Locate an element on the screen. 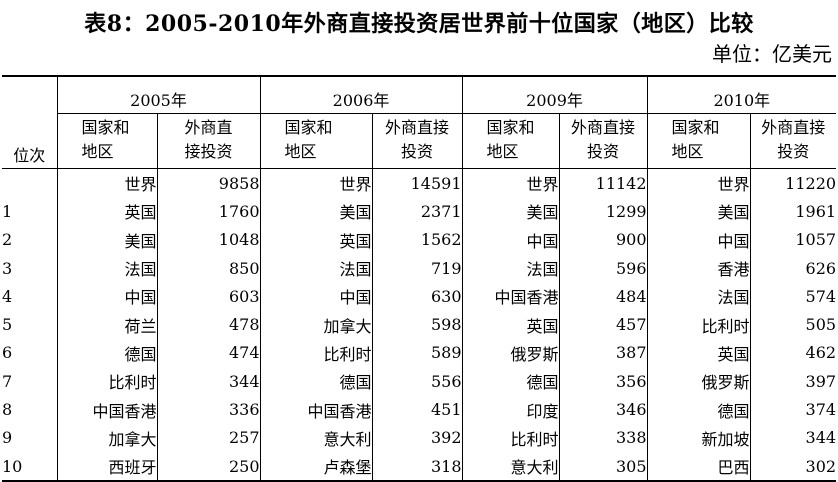  fdi-value-cell: 1299 is located at coordinates (603, 211).